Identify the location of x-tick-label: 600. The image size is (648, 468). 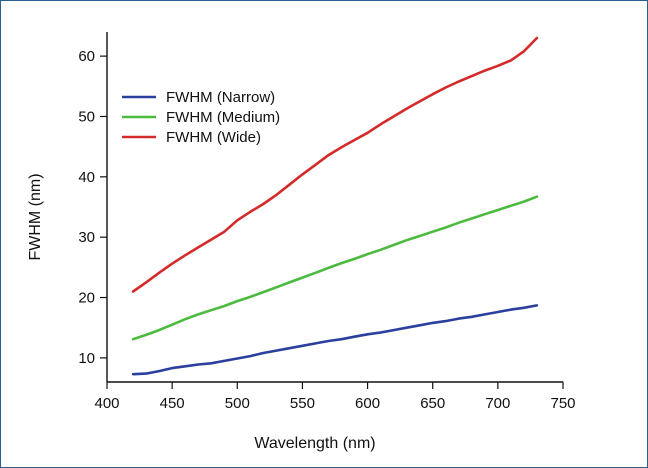
(367, 403).